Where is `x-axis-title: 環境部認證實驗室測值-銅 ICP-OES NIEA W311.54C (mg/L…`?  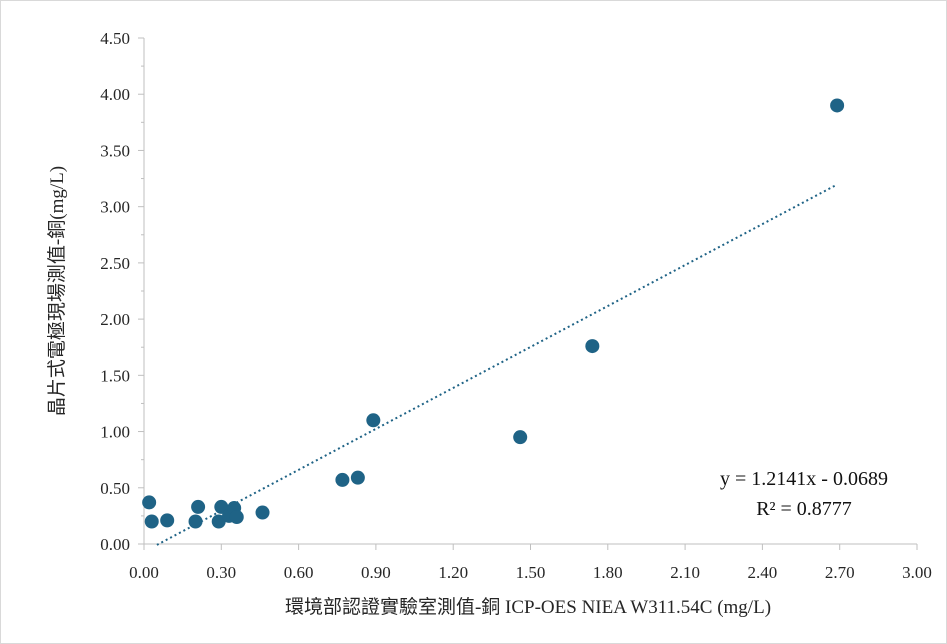
x-axis-title: 環境部認證實驗室測值-銅 ICP-OES NIEA W311.54C (mg/L… is located at coordinates (528, 607).